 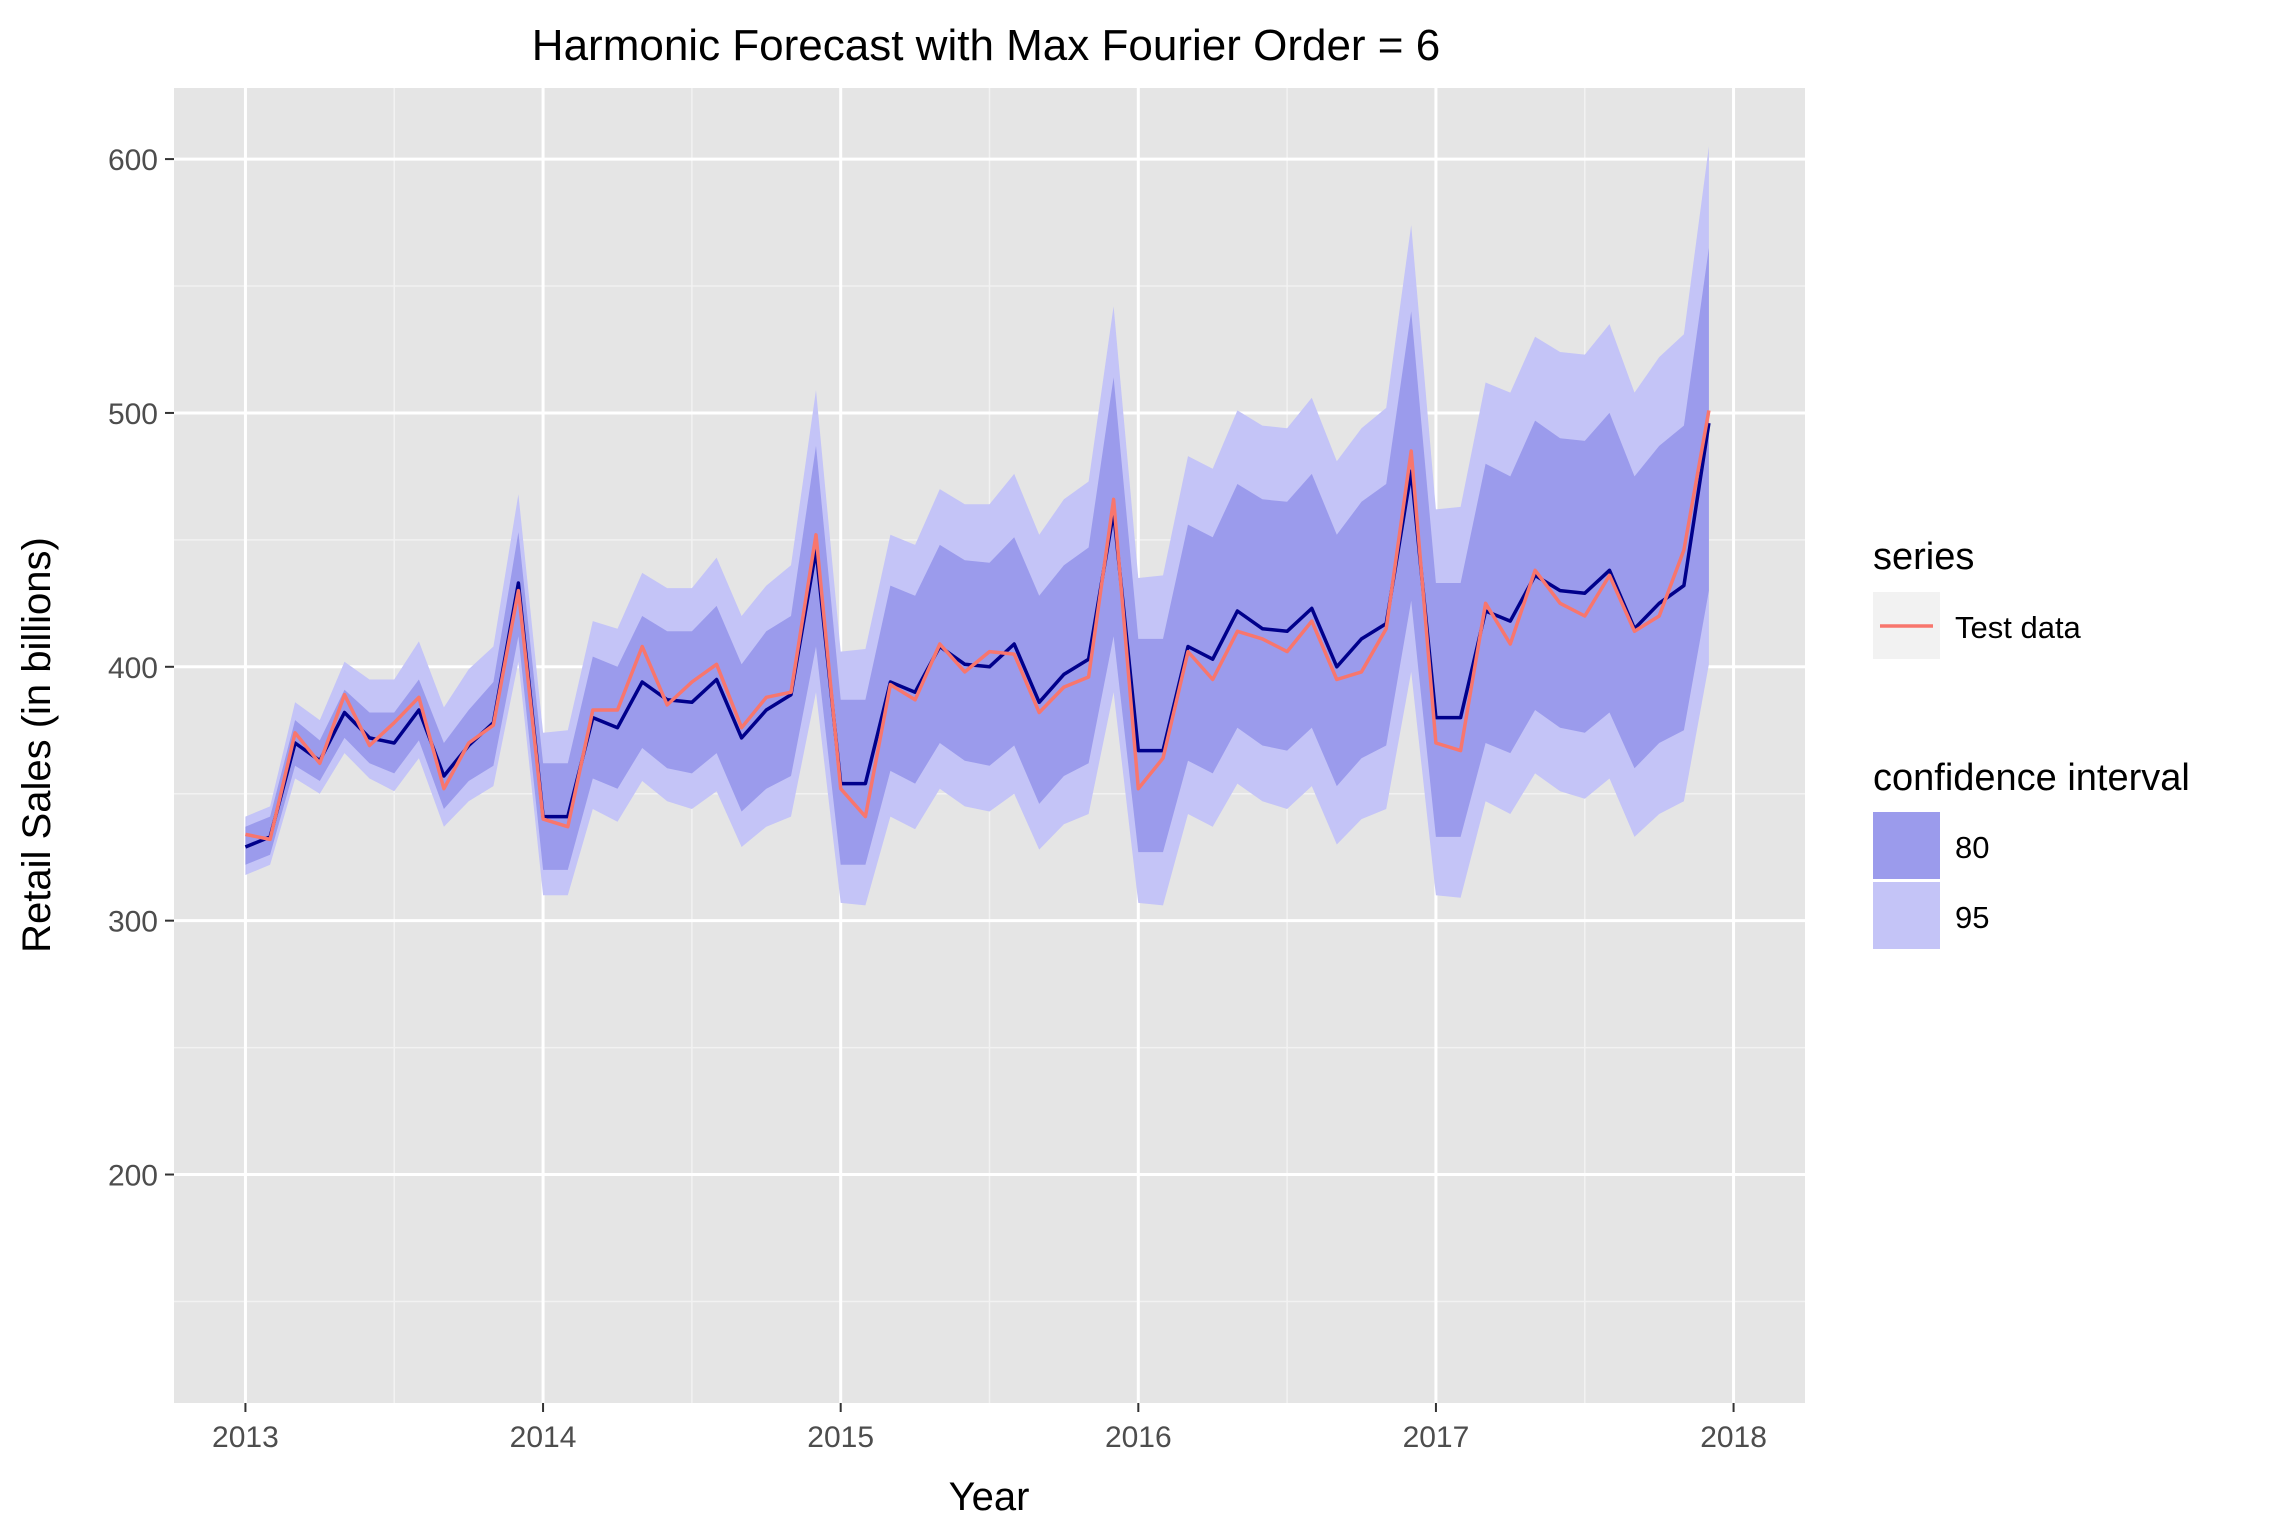 What do you see at coordinates (2031, 778) in the screenshot?
I see `legend-ci-title: confidence interval` at bounding box center [2031, 778].